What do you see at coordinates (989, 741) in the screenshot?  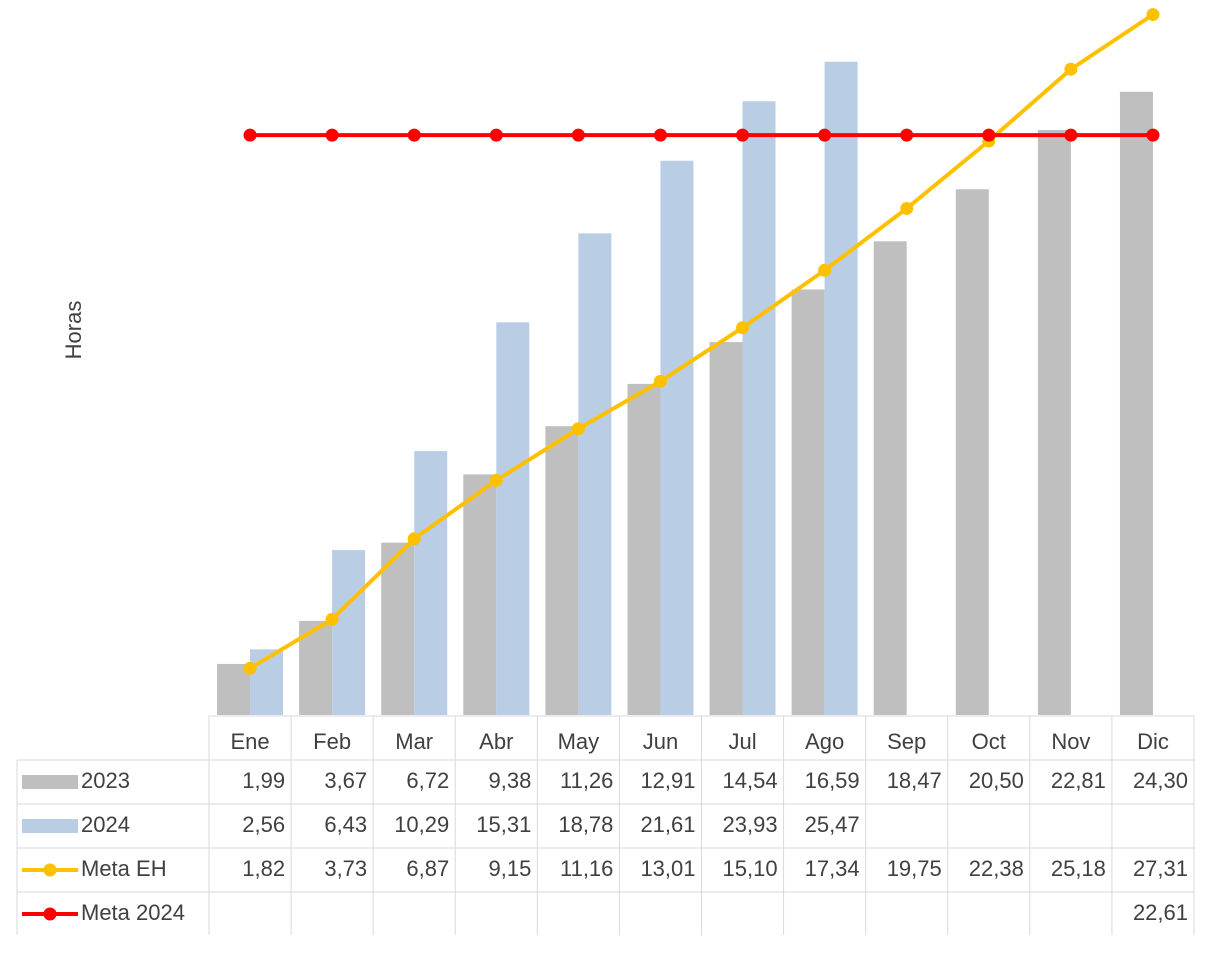 I see `x-tick-label: Oct` at bounding box center [989, 741].